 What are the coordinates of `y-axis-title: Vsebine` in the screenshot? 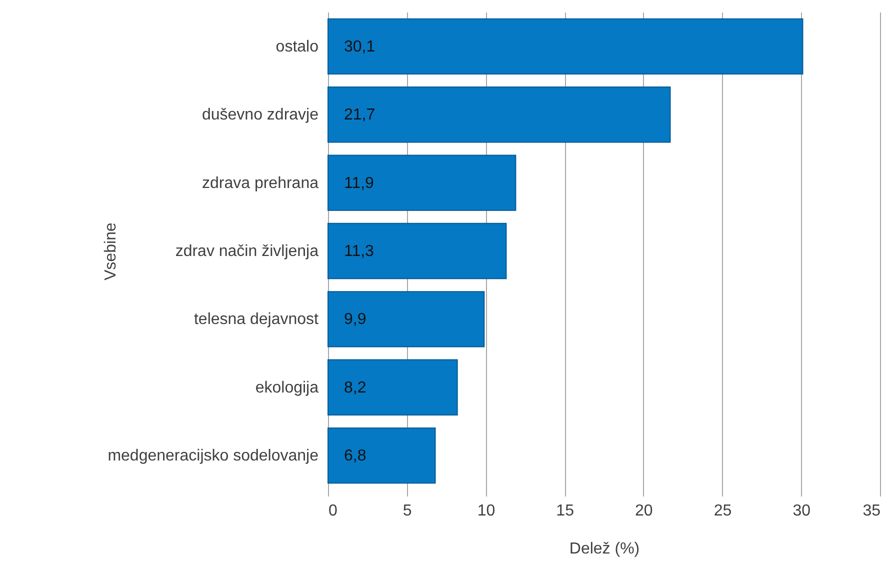 It's located at (111, 251).